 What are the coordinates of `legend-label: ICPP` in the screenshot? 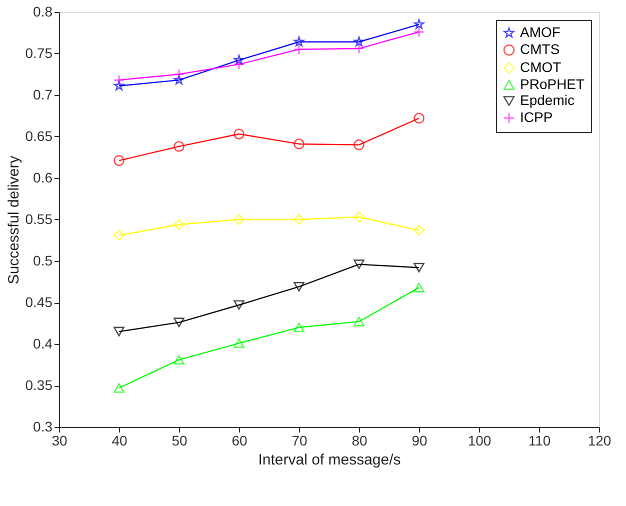 It's located at (536, 117).